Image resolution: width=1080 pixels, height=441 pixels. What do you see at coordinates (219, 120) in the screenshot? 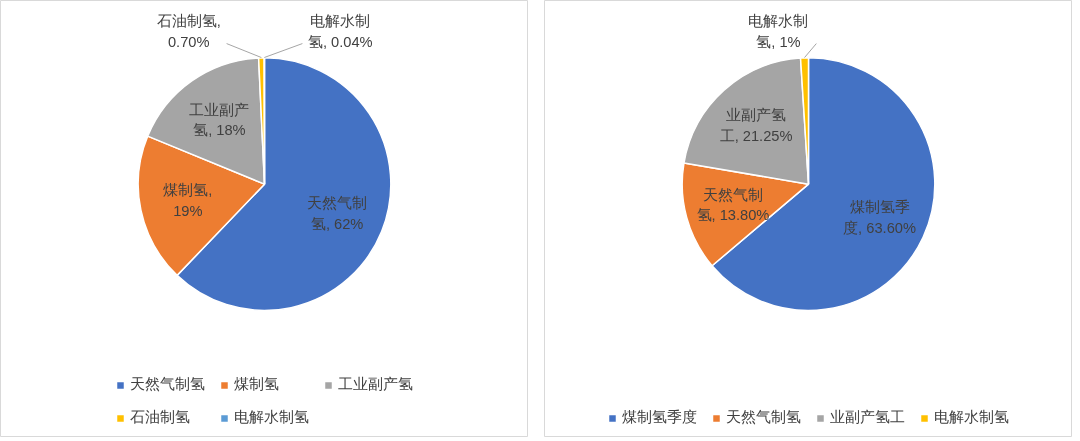
I see `data-label: 工业副产氢, 18%` at bounding box center [219, 120].